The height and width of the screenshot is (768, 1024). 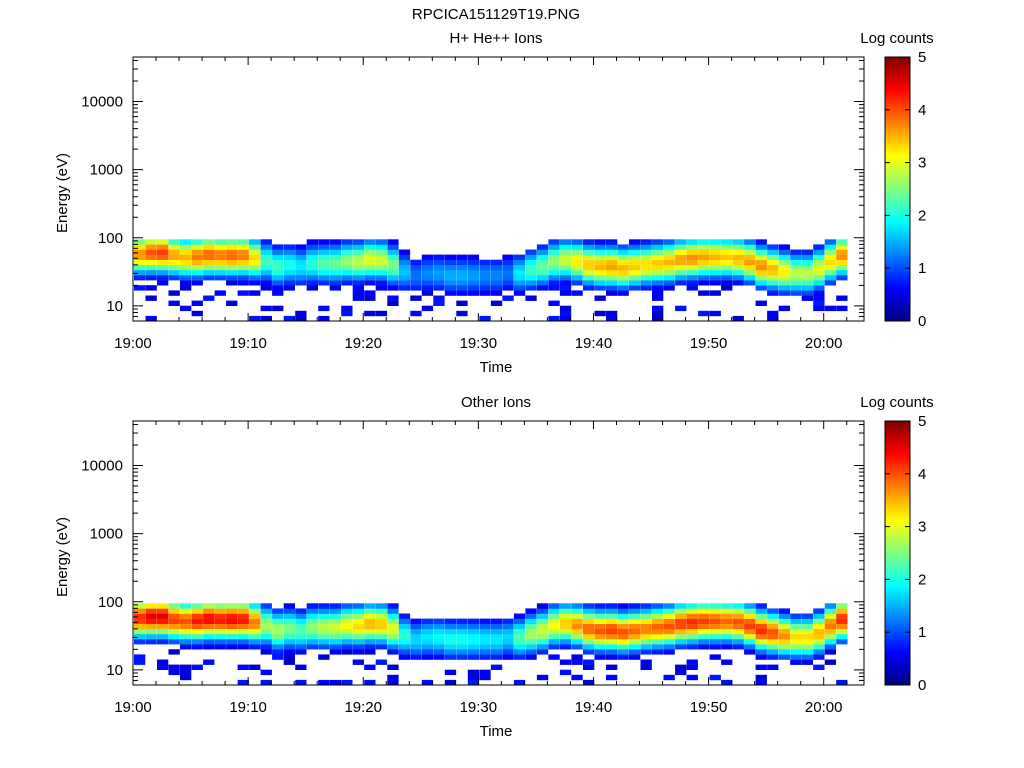 I want to click on colorbar-tick-label: 1, so click(x=922, y=268).